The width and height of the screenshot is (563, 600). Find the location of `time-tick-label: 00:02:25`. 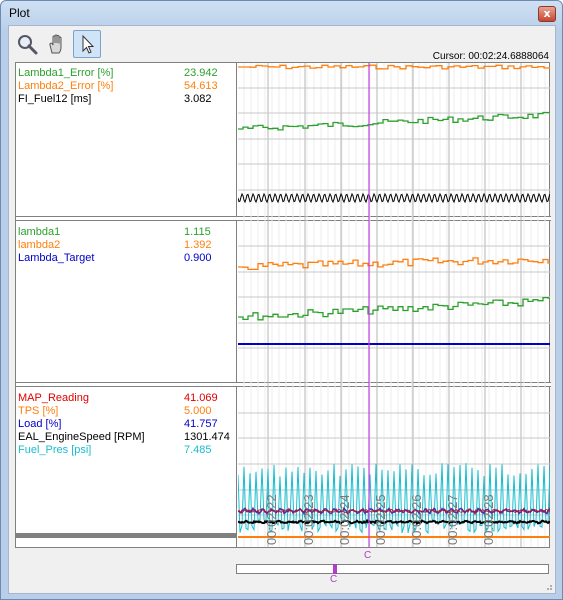

time-tick-label: 00:02:25 is located at coordinates (380, 519).